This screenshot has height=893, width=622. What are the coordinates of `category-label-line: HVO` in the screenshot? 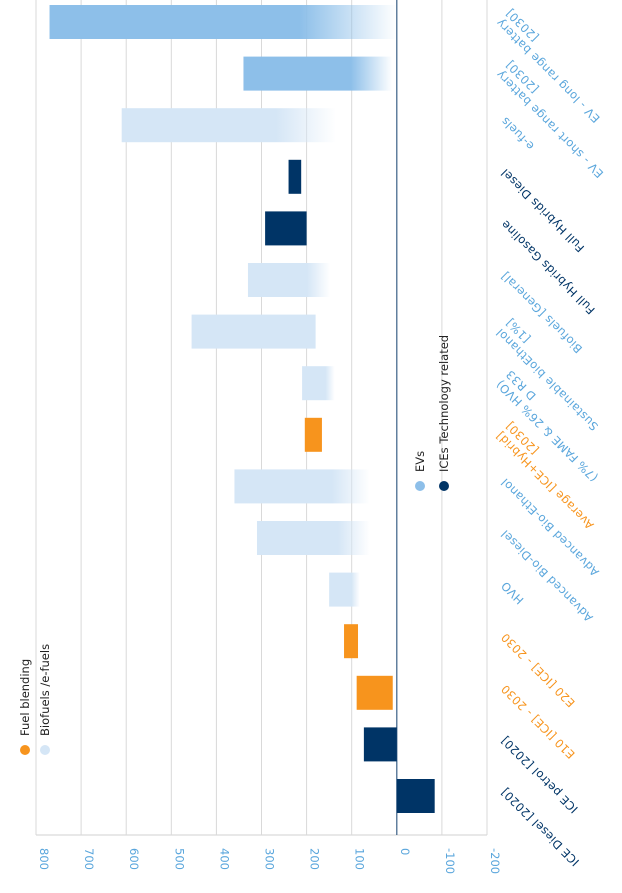 It's located at (512, 593).